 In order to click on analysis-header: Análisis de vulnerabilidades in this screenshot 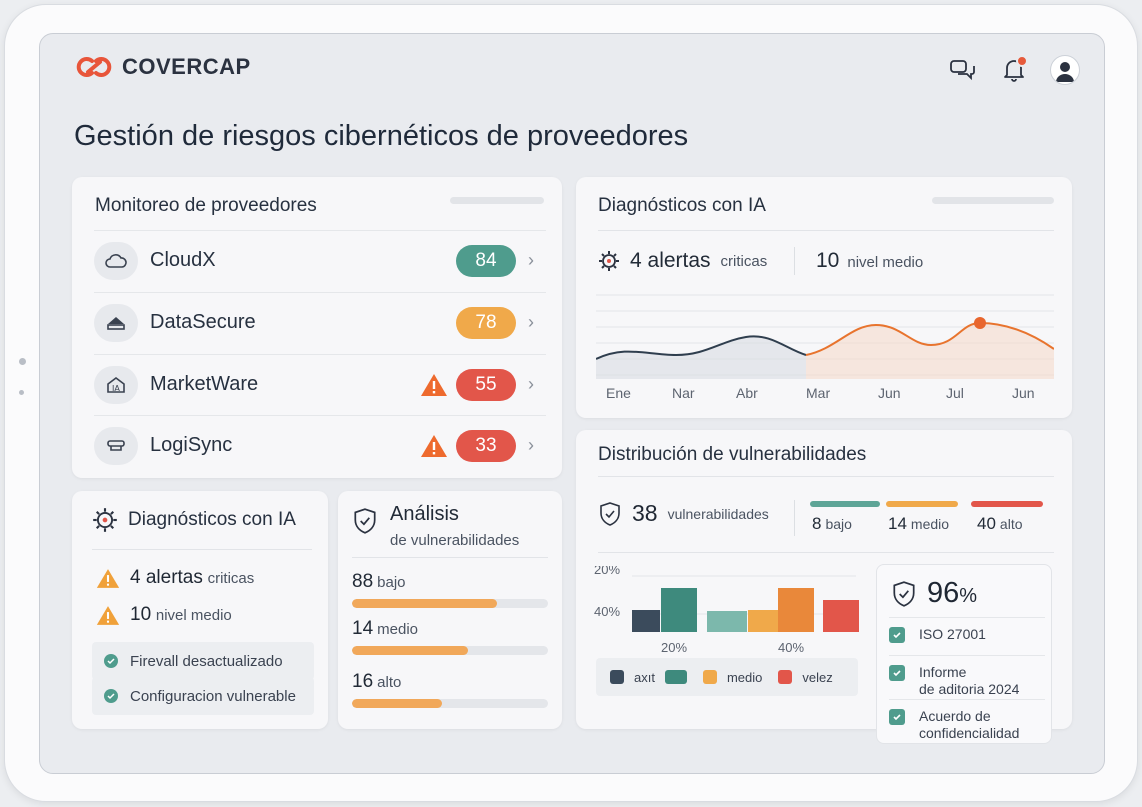, I will do `click(435, 526)`.